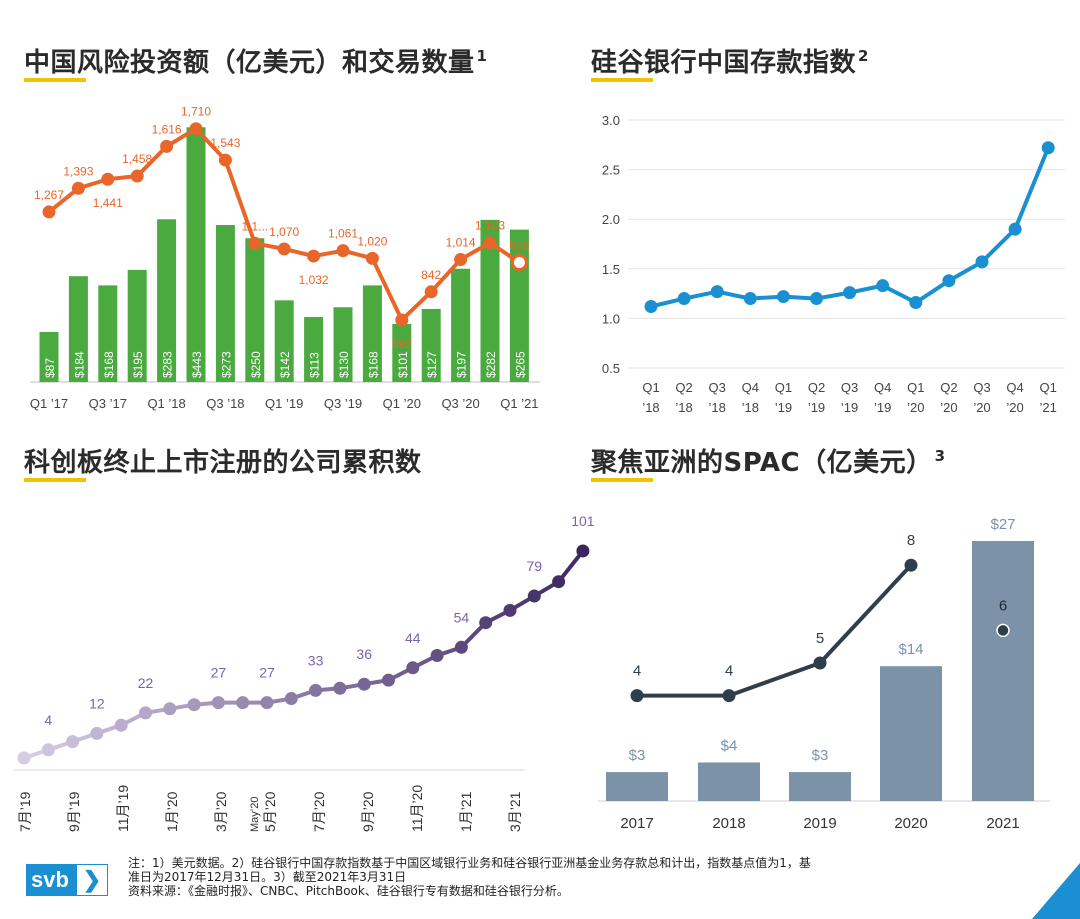 Image resolution: width=1080 pixels, height=919 pixels. What do you see at coordinates (196, 112) in the screenshot?
I see `vc-deals-label: 1,710` at bounding box center [196, 112].